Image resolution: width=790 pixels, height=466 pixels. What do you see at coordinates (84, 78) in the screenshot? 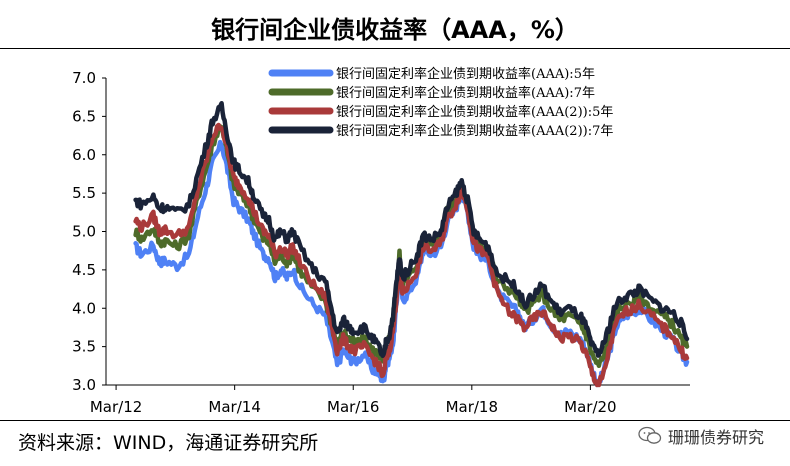
I see `y-tick-label: 7.0` at bounding box center [84, 78].